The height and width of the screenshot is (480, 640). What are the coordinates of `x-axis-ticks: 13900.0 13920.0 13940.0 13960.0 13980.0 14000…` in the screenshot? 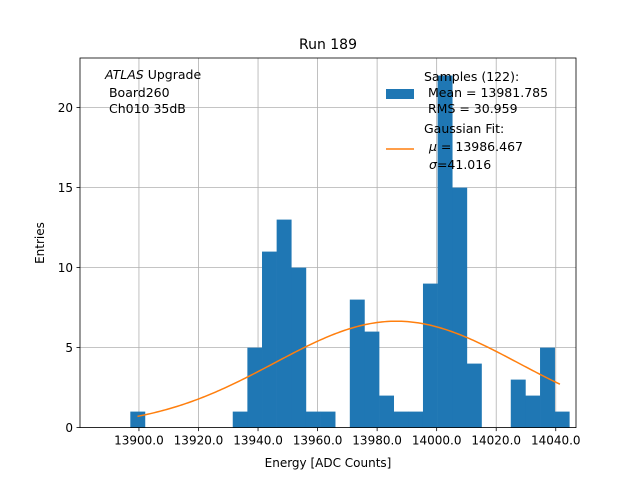 It's located at (347, 437).